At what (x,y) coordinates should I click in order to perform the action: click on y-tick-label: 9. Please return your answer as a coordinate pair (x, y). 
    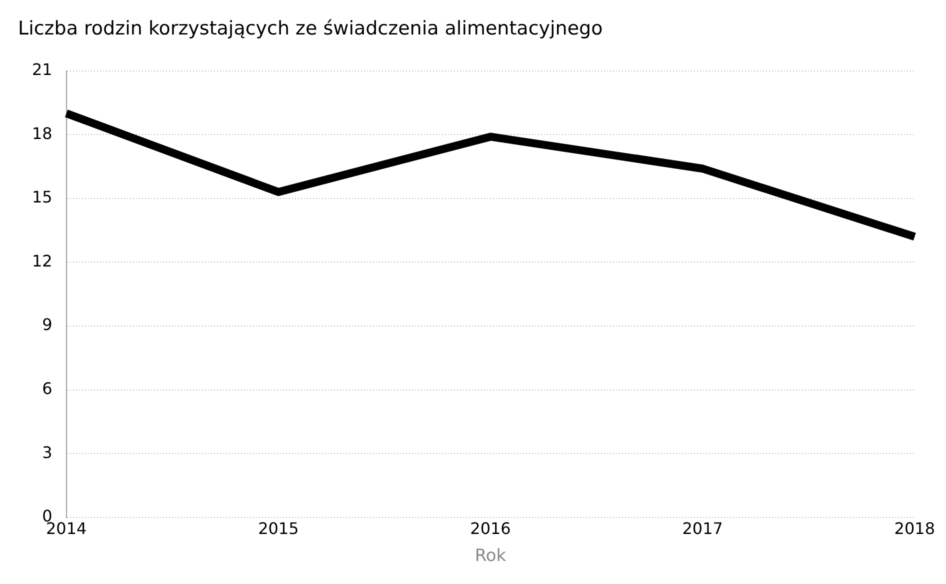
    Looking at the image, I should click on (47, 324).